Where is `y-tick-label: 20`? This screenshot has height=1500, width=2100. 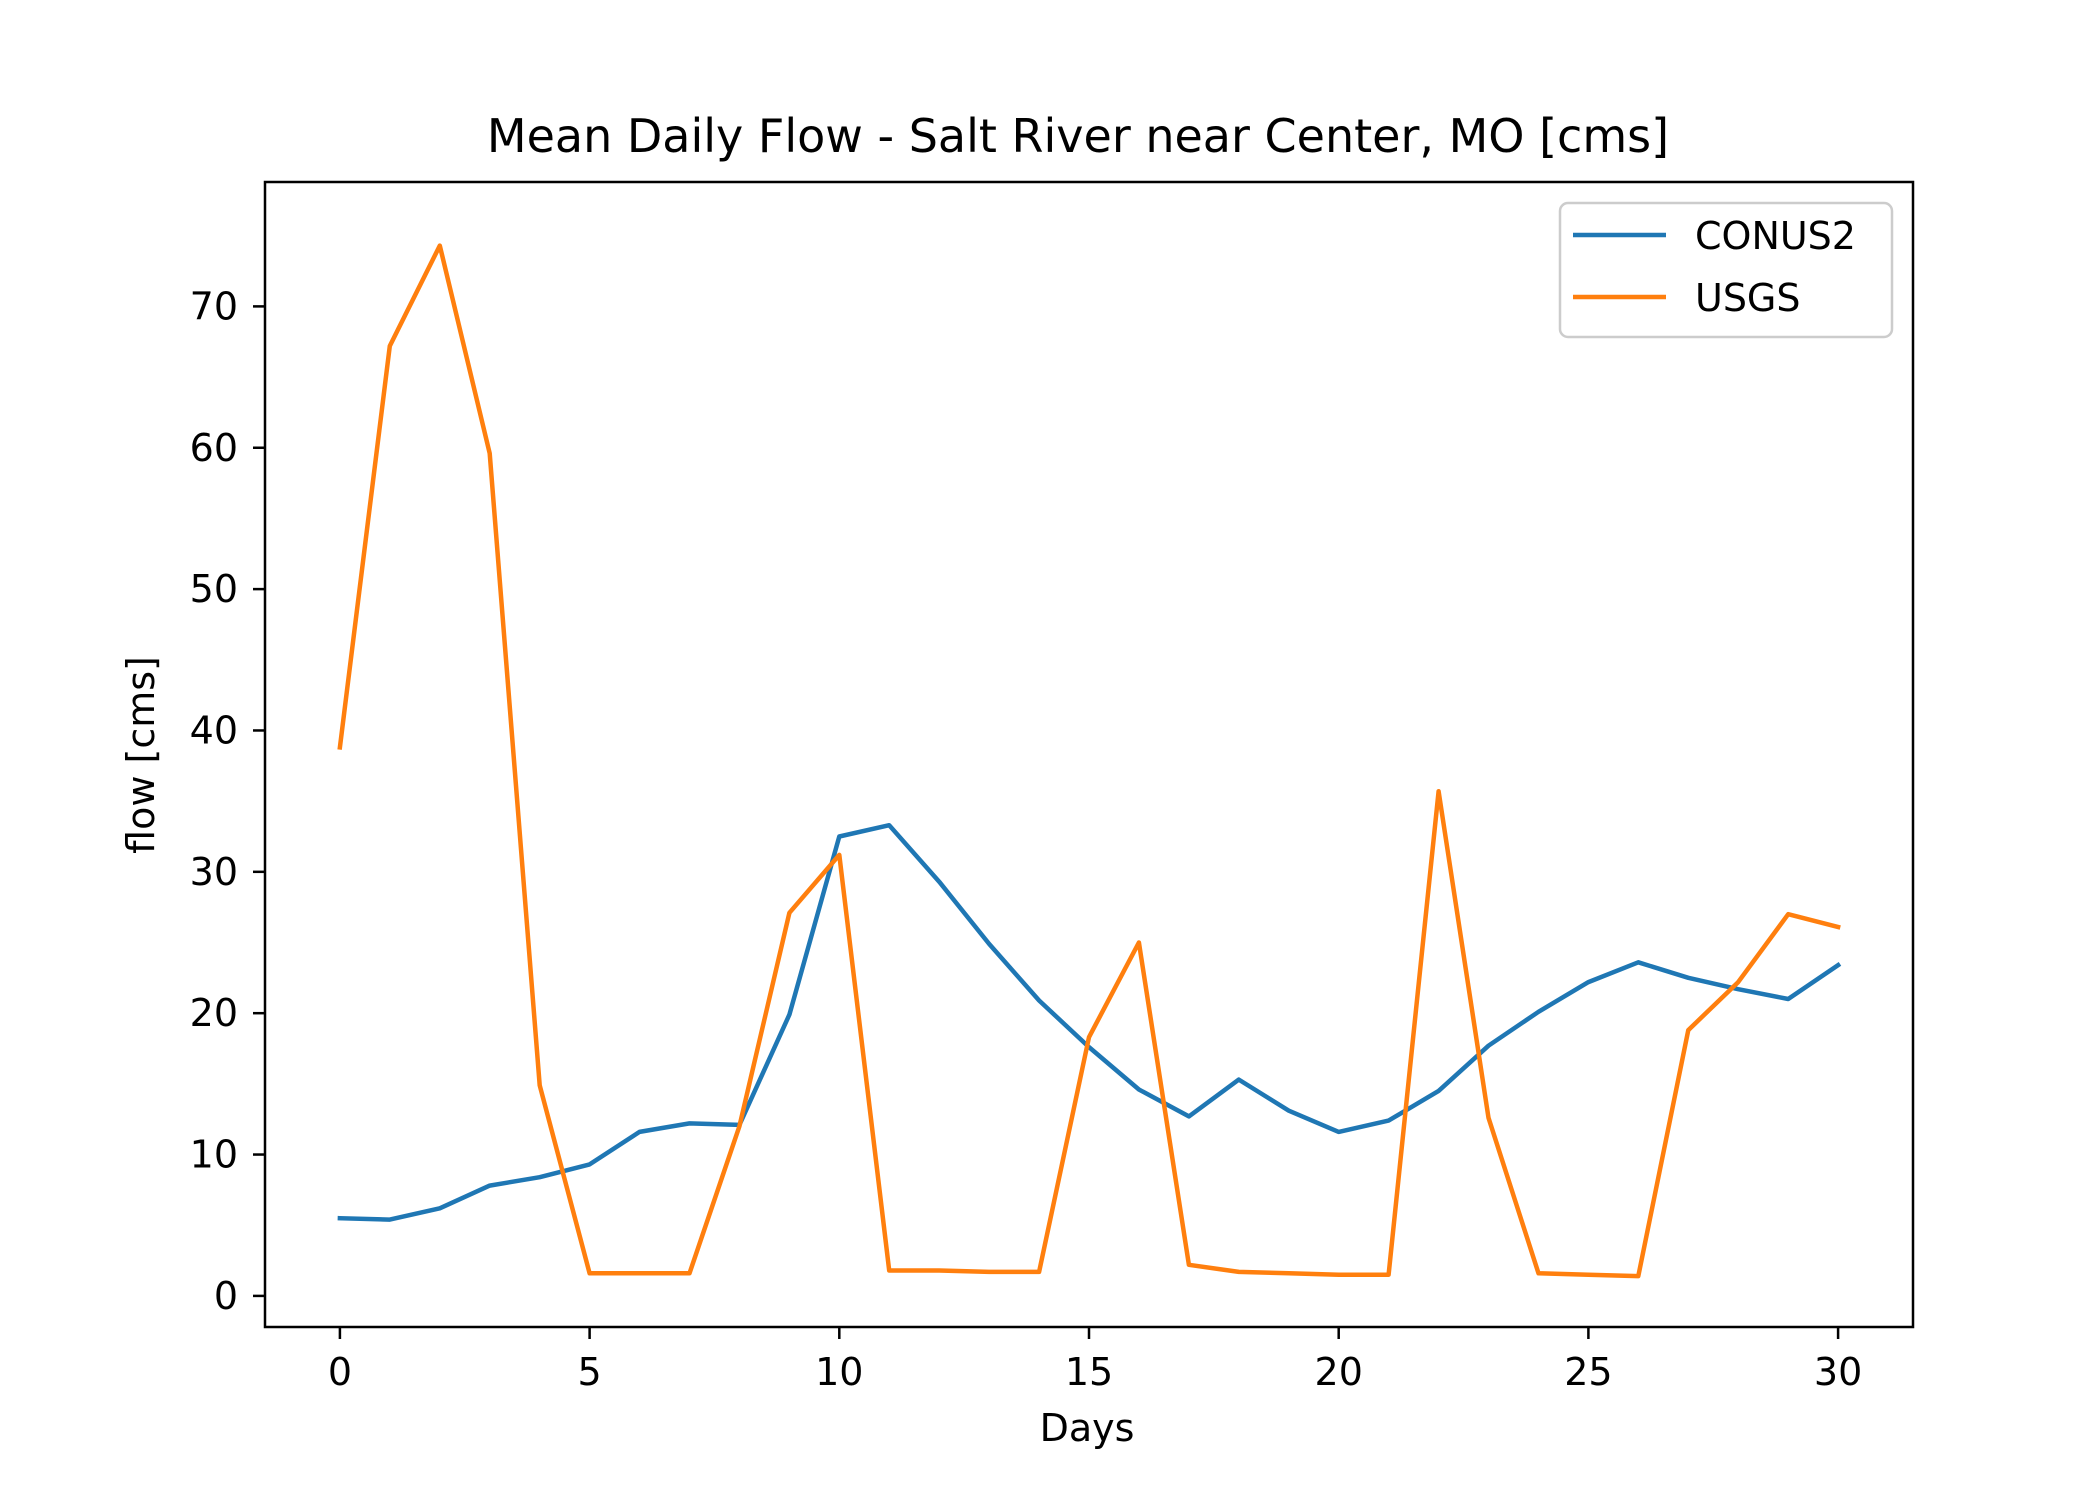
y-tick-label: 20 is located at coordinates (214, 1013).